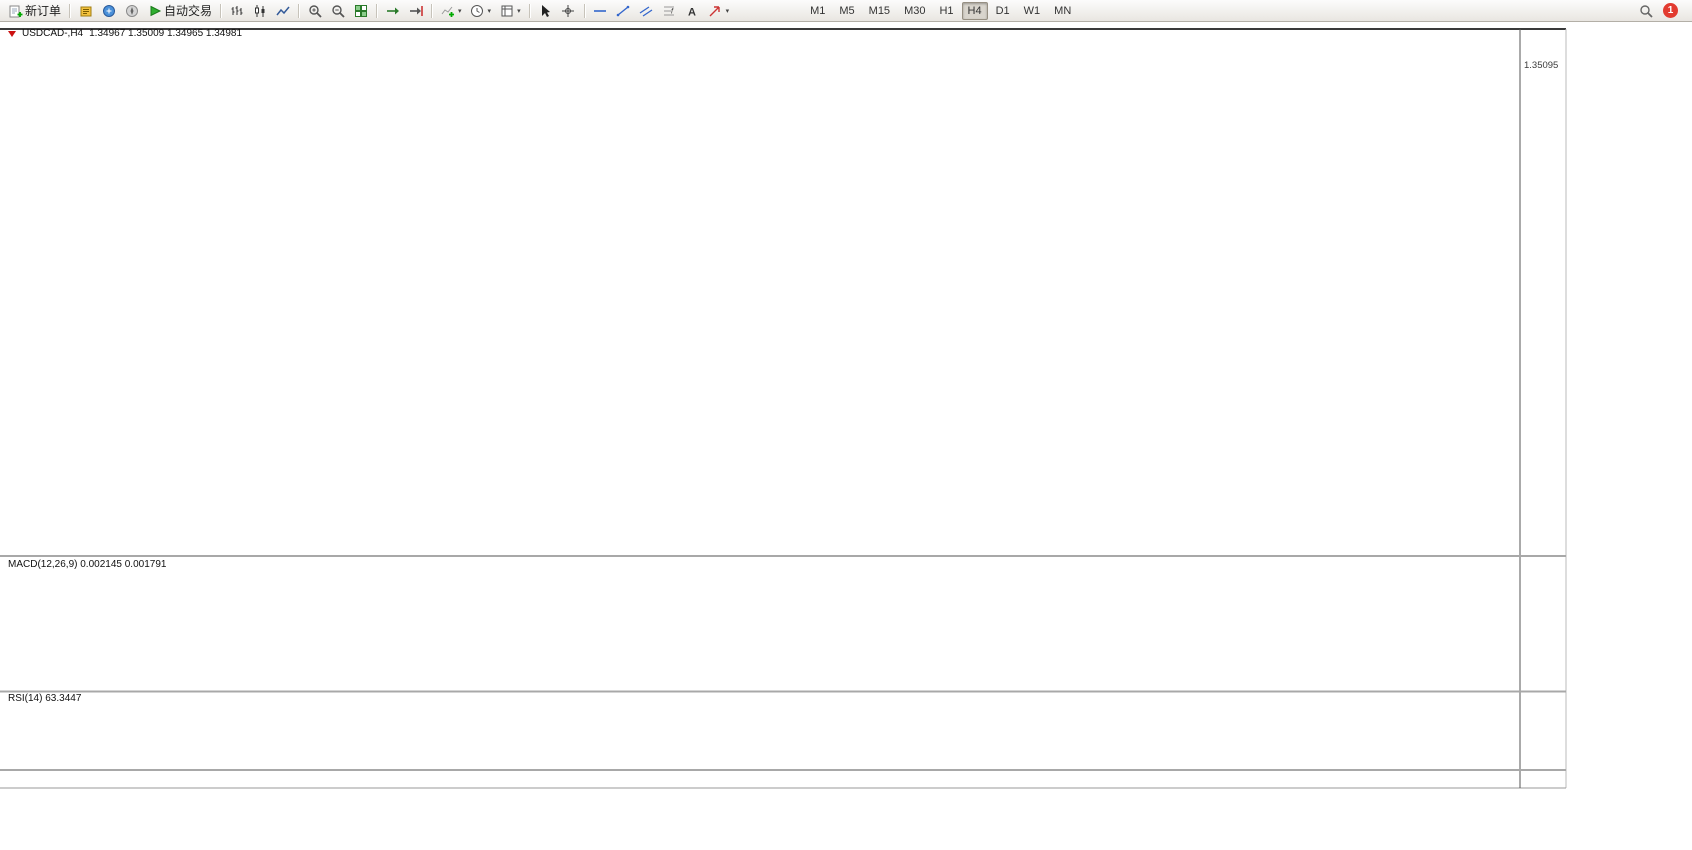 This screenshot has height=850, width=1692. I want to click on autotrade-icon, so click(154, 10).